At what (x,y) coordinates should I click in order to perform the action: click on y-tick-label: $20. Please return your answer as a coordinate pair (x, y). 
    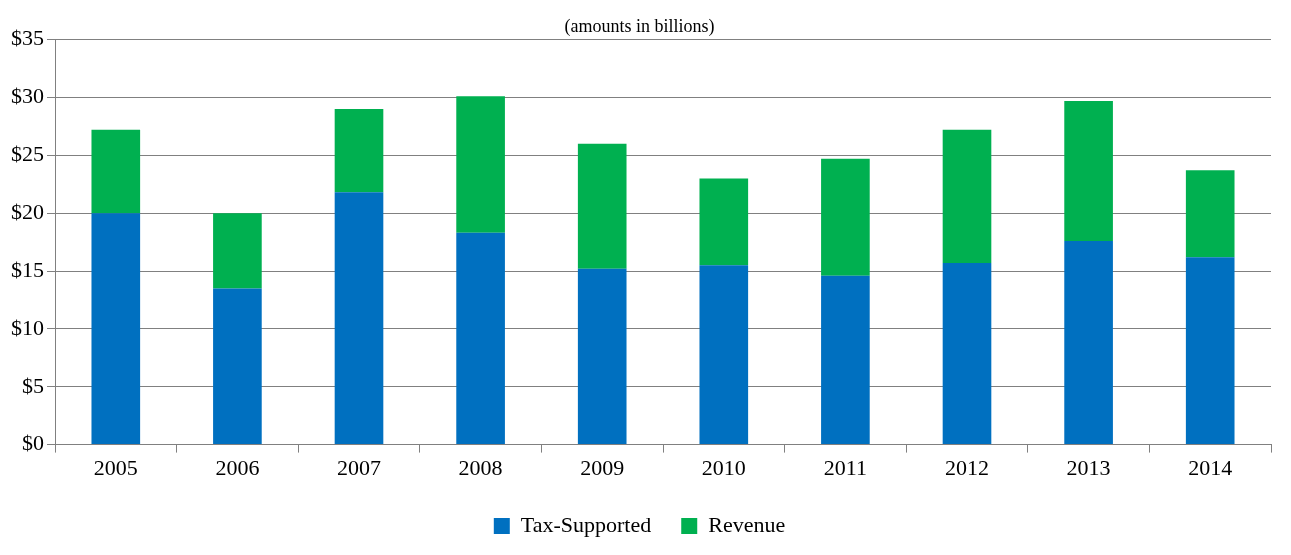
    Looking at the image, I should click on (27, 211).